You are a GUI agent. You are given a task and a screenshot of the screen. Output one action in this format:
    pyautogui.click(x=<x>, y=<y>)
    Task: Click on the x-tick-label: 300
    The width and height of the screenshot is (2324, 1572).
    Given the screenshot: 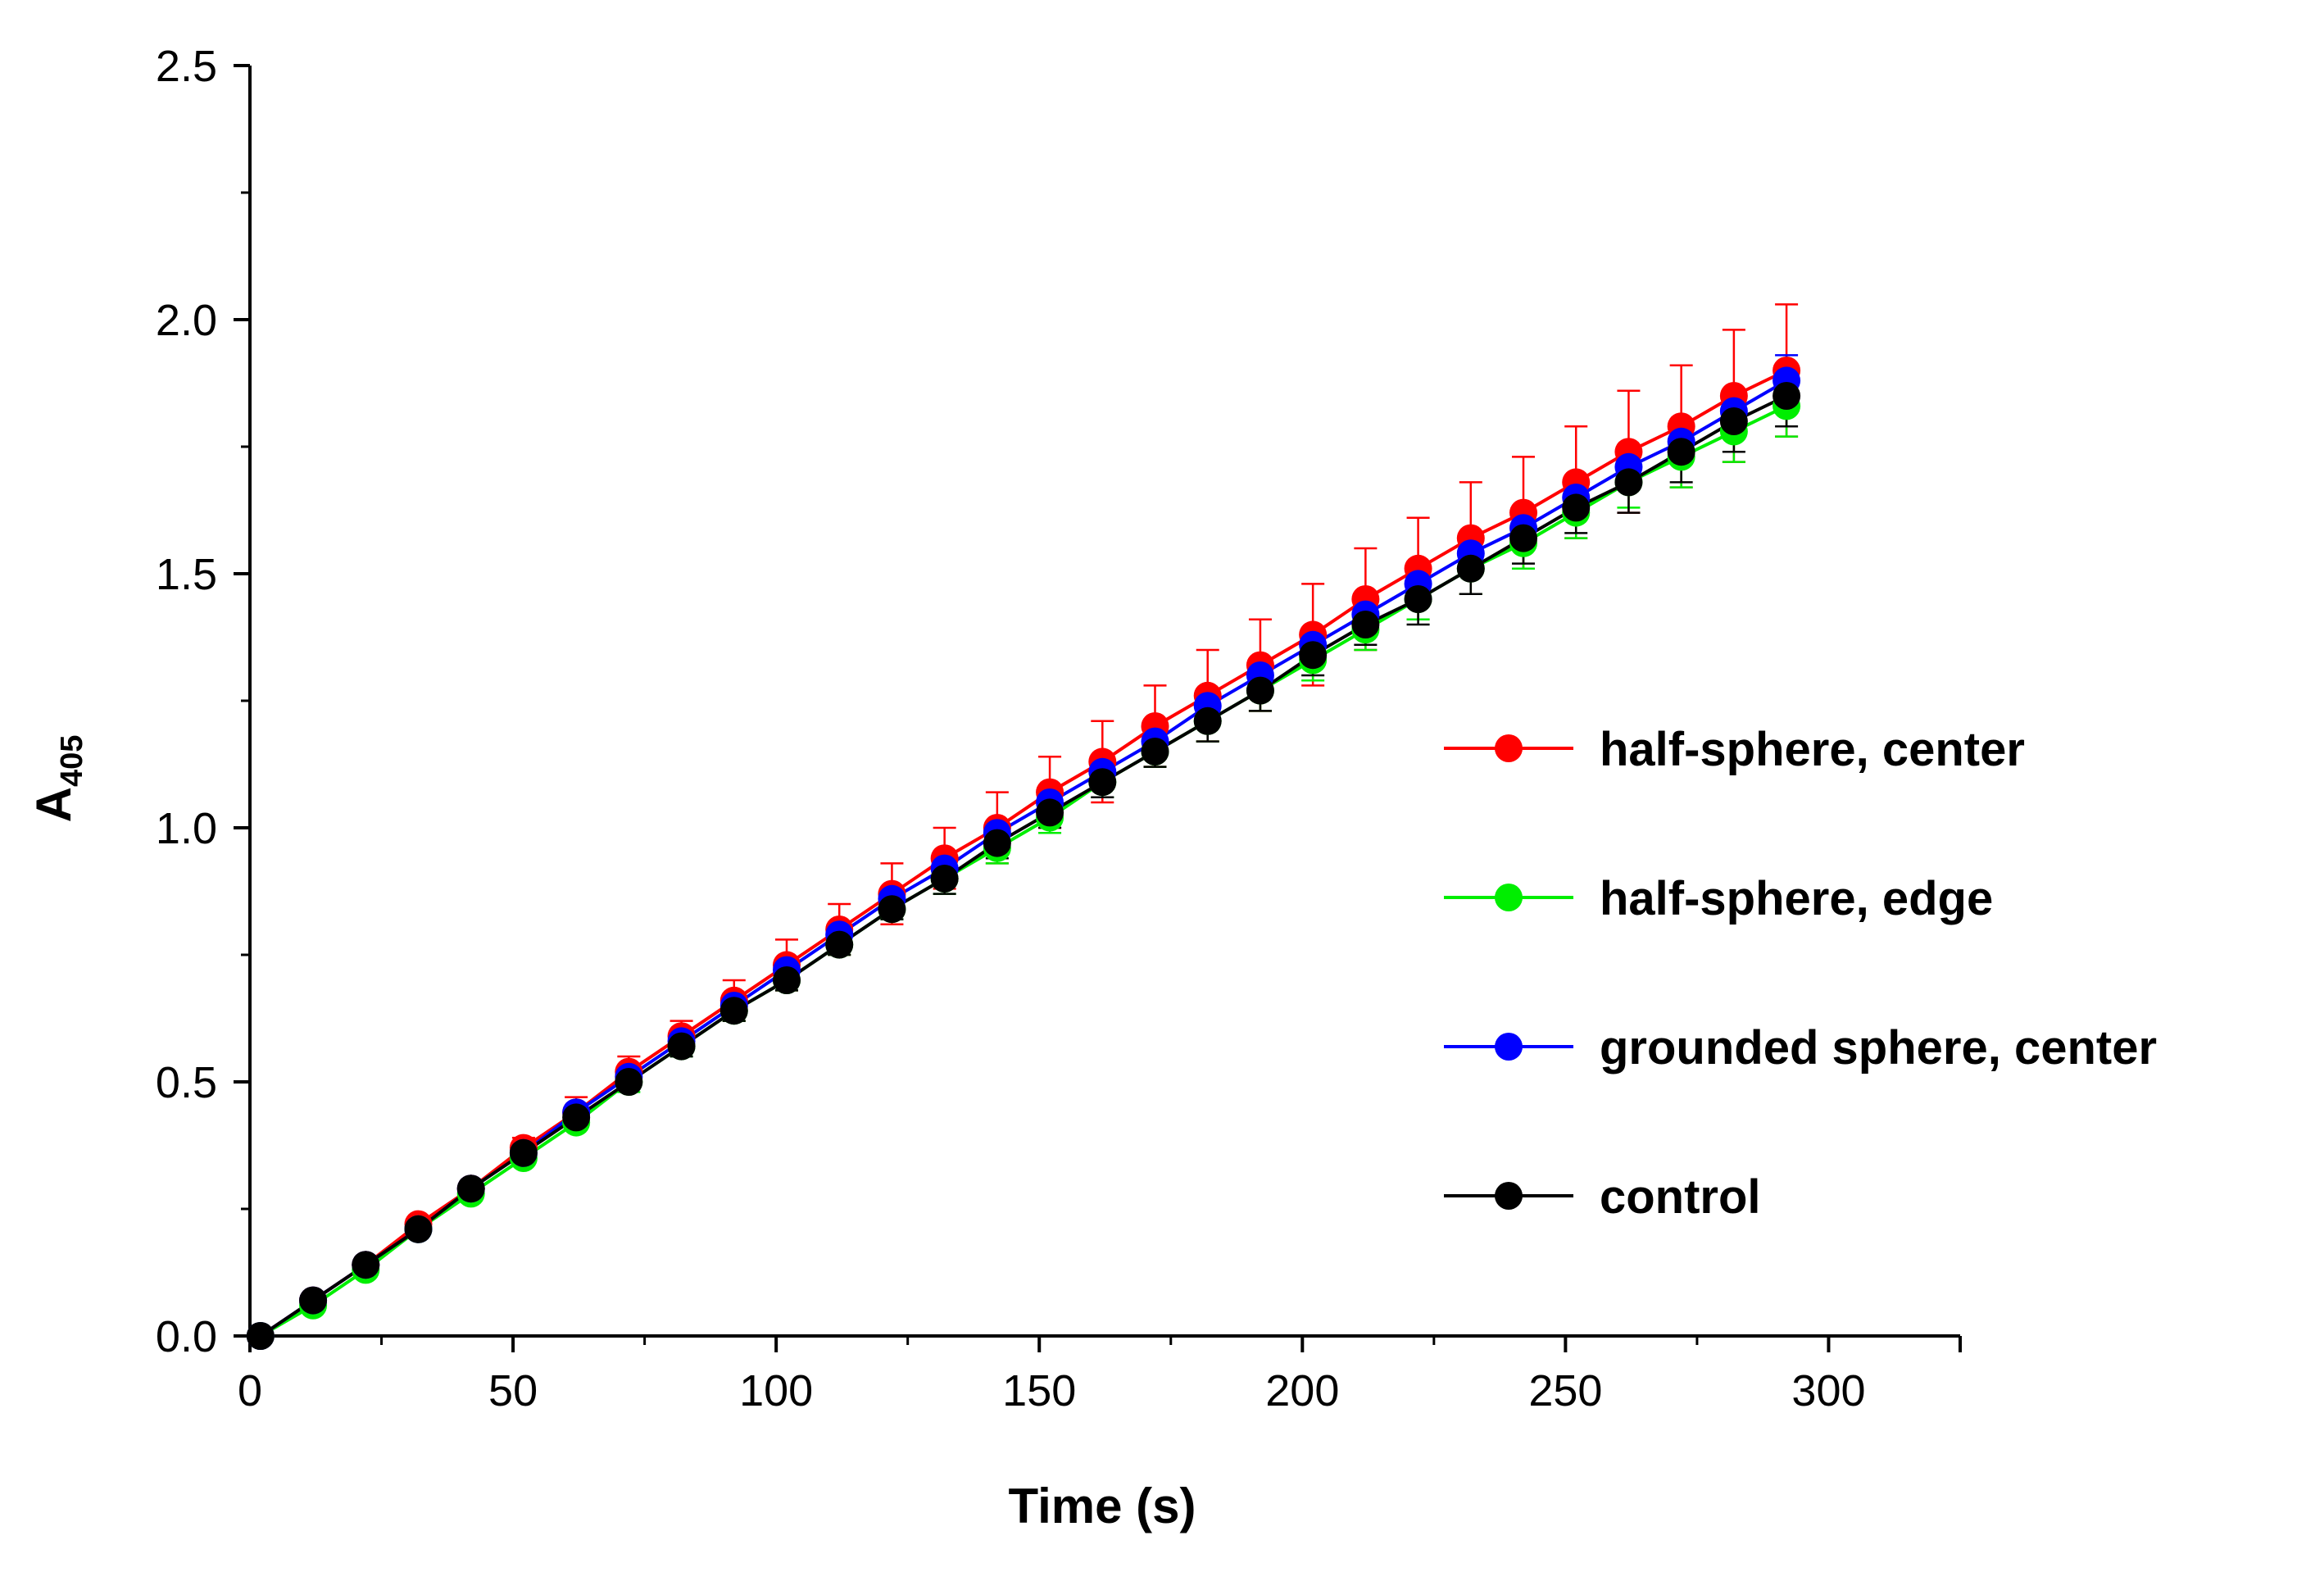 What is the action you would take?
    pyautogui.click(x=1828, y=1391)
    